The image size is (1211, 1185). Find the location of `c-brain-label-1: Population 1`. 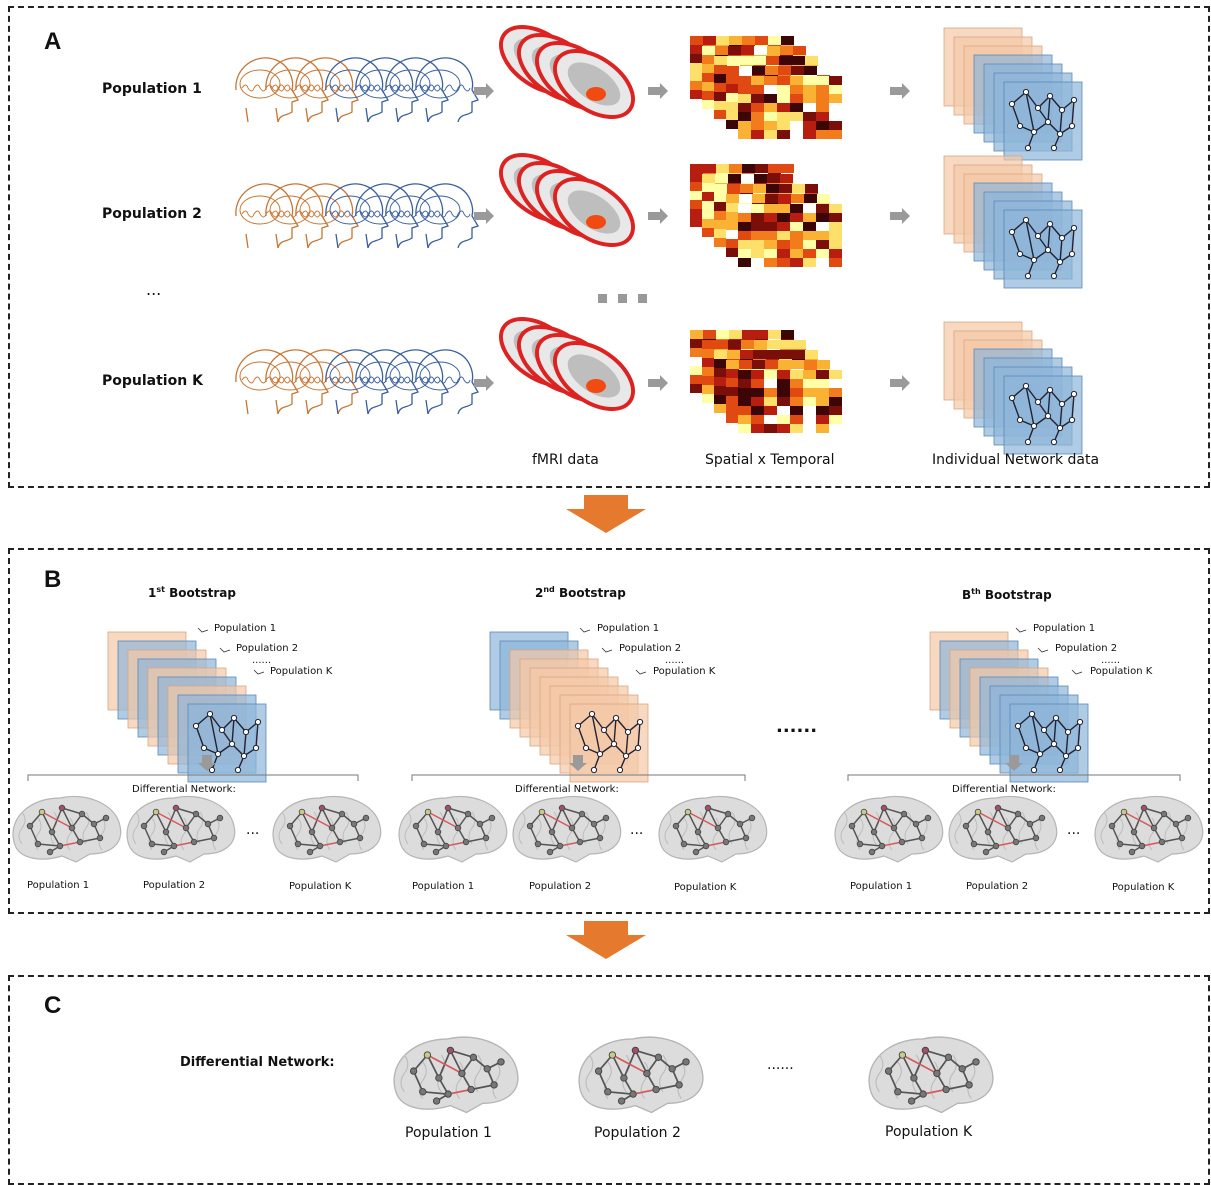

c-brain-label-1: Population 1 is located at coordinates (448, 1133).